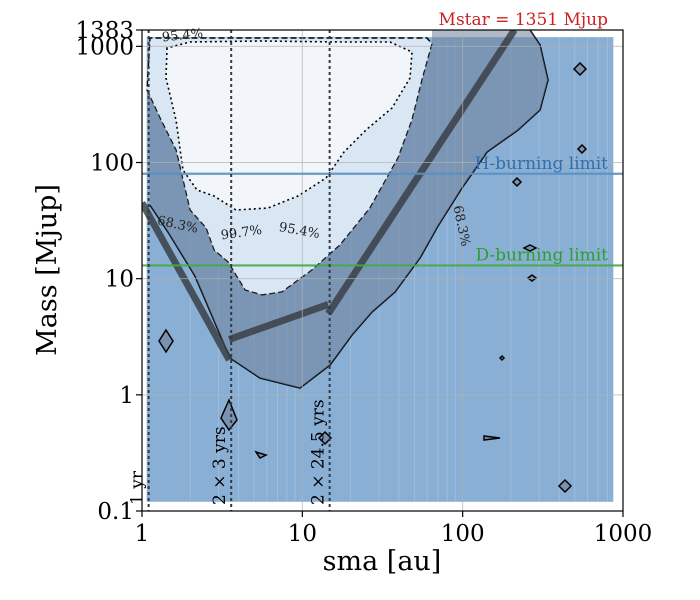 This screenshot has height=600, width=700. What do you see at coordinates (104, 47) in the screenshot?
I see `y-tick-label: 1000` at bounding box center [104, 47].